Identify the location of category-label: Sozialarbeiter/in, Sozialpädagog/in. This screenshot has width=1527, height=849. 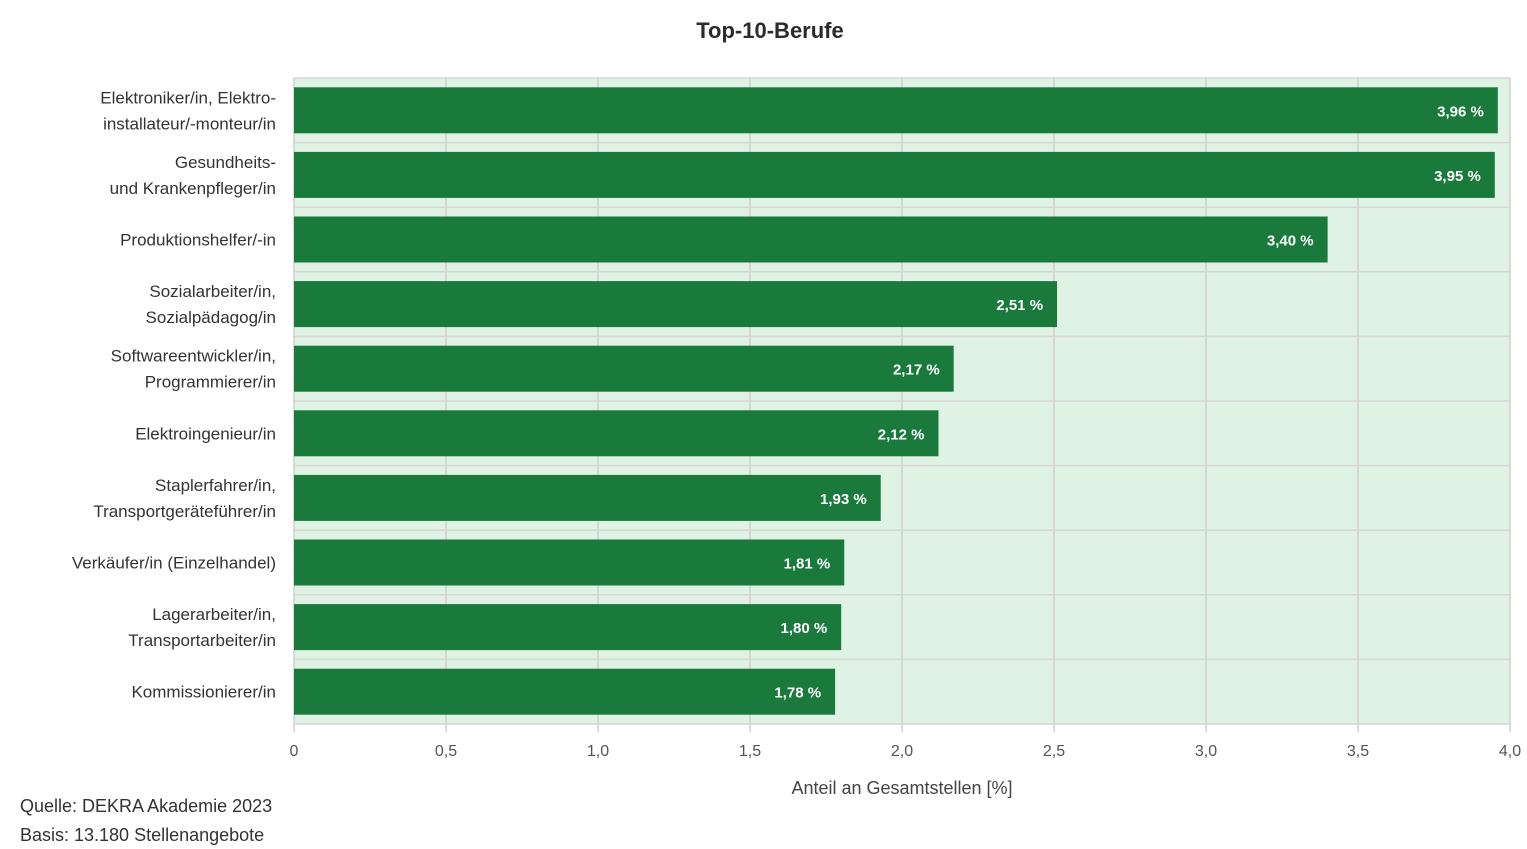
(211, 304).